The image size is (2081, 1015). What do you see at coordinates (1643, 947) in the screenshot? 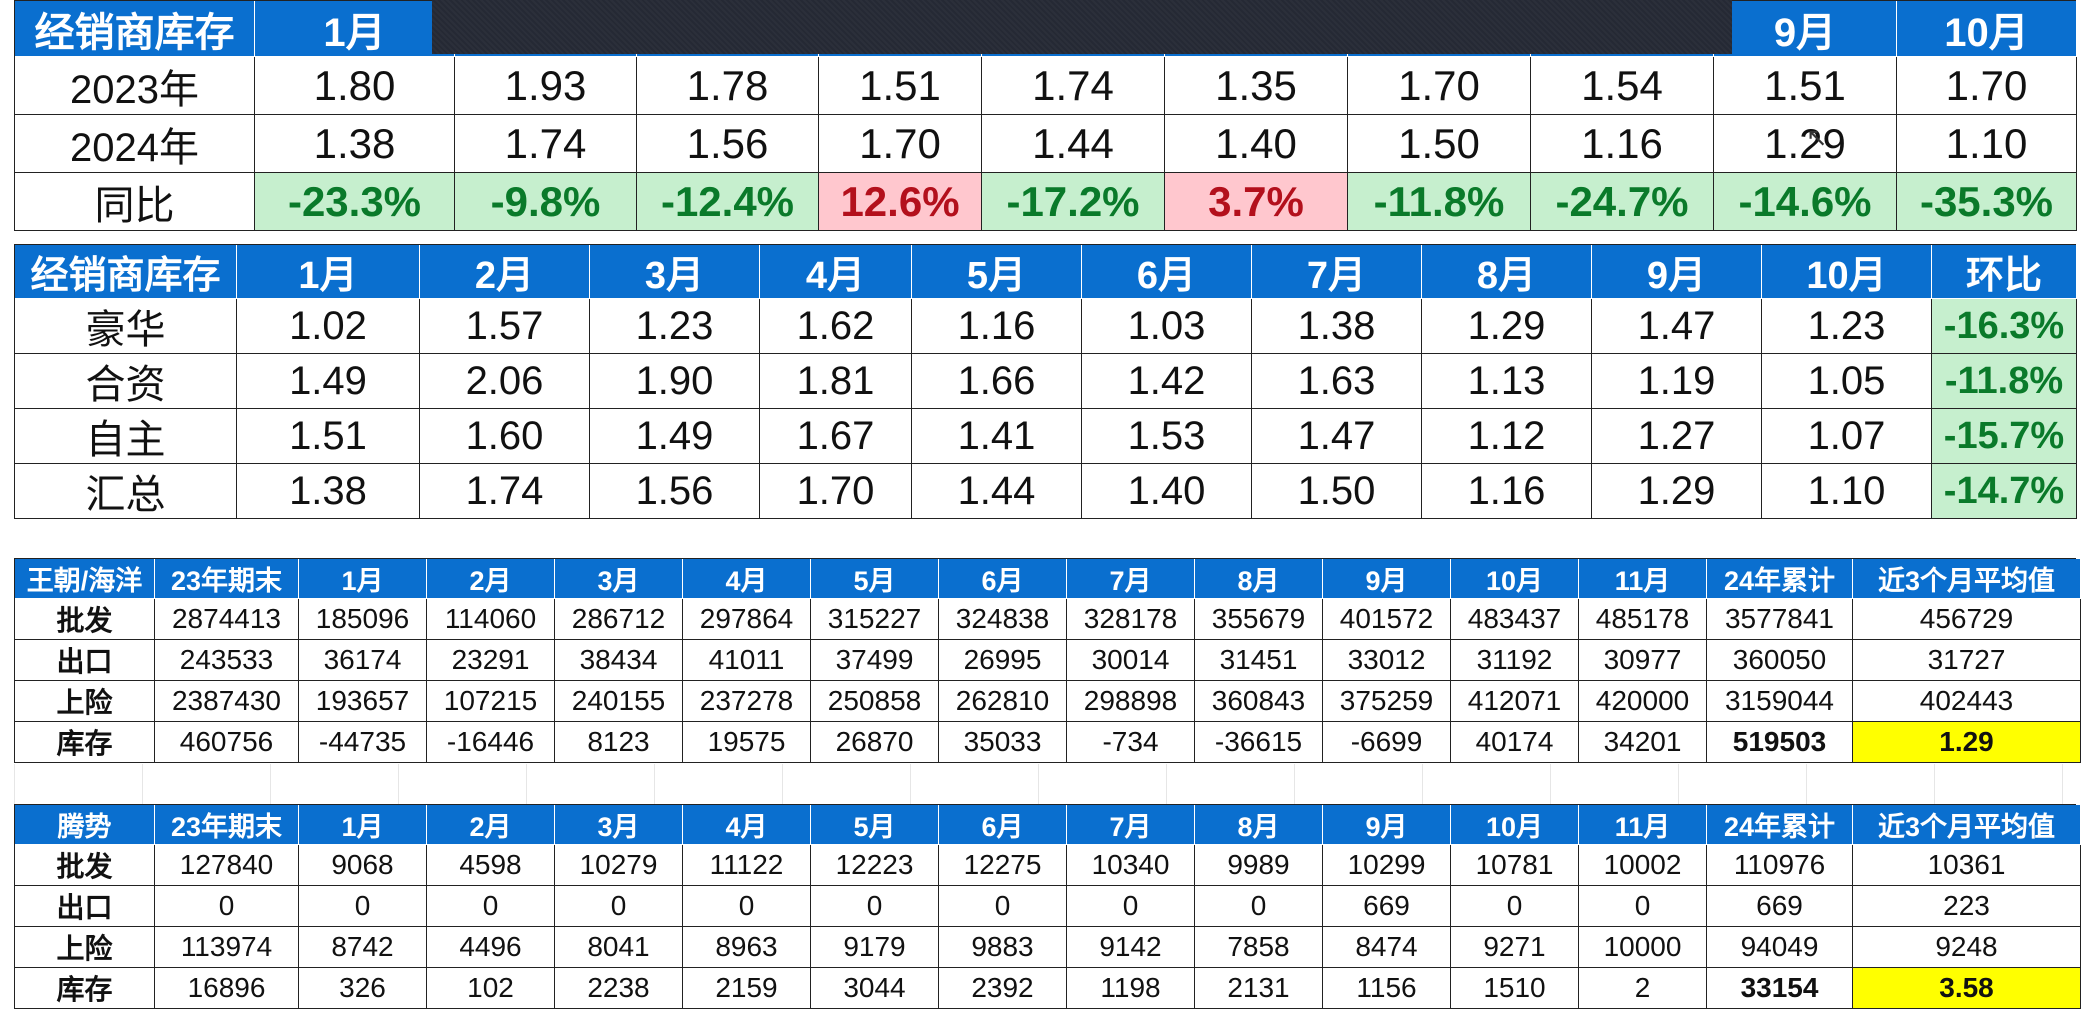
I see `value-cell: 10000` at bounding box center [1643, 947].